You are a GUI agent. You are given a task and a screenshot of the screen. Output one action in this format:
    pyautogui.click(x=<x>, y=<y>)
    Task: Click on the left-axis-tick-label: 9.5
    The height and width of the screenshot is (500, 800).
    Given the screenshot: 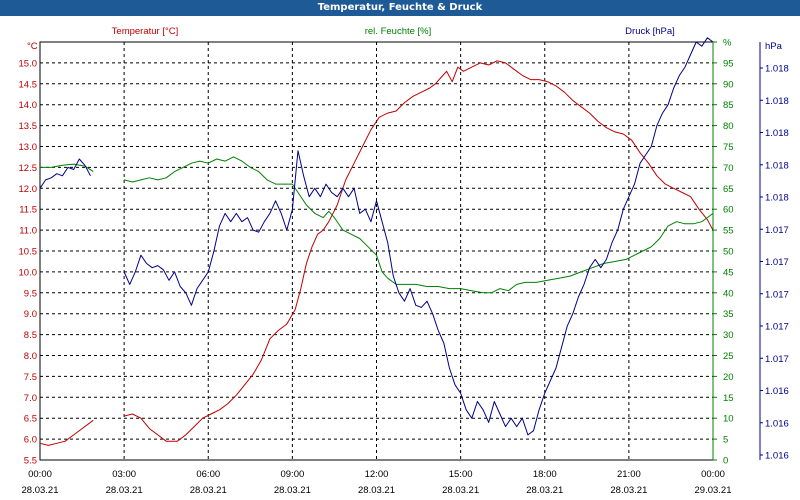 What is the action you would take?
    pyautogui.click(x=30, y=293)
    